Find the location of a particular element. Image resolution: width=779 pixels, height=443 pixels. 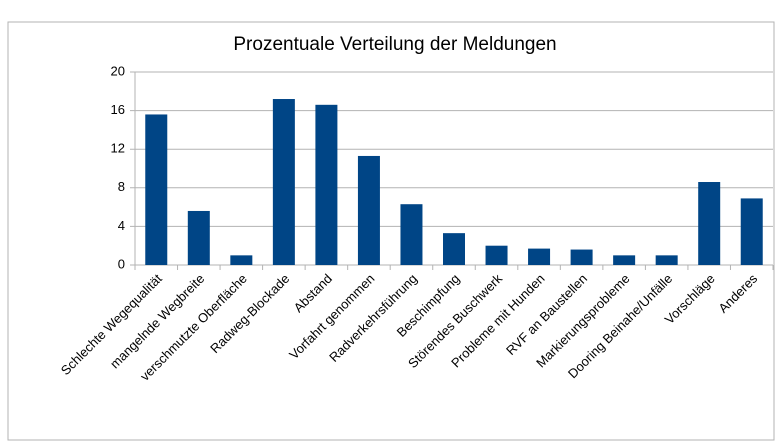

y-tick-label: 12 is located at coordinates (118, 148).